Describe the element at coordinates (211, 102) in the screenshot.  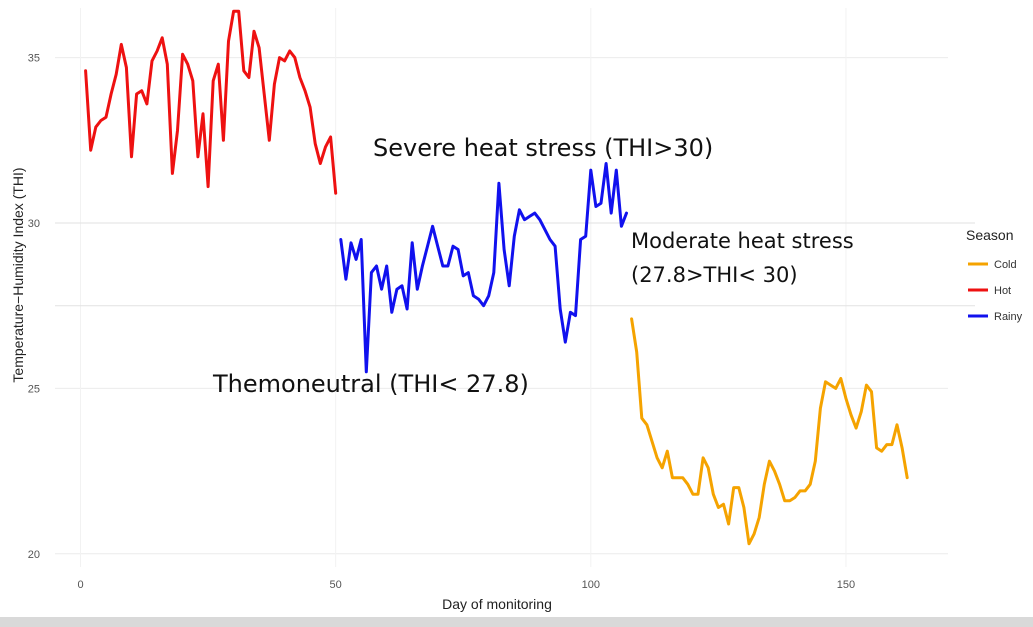
I see `series-line-hot` at that location.